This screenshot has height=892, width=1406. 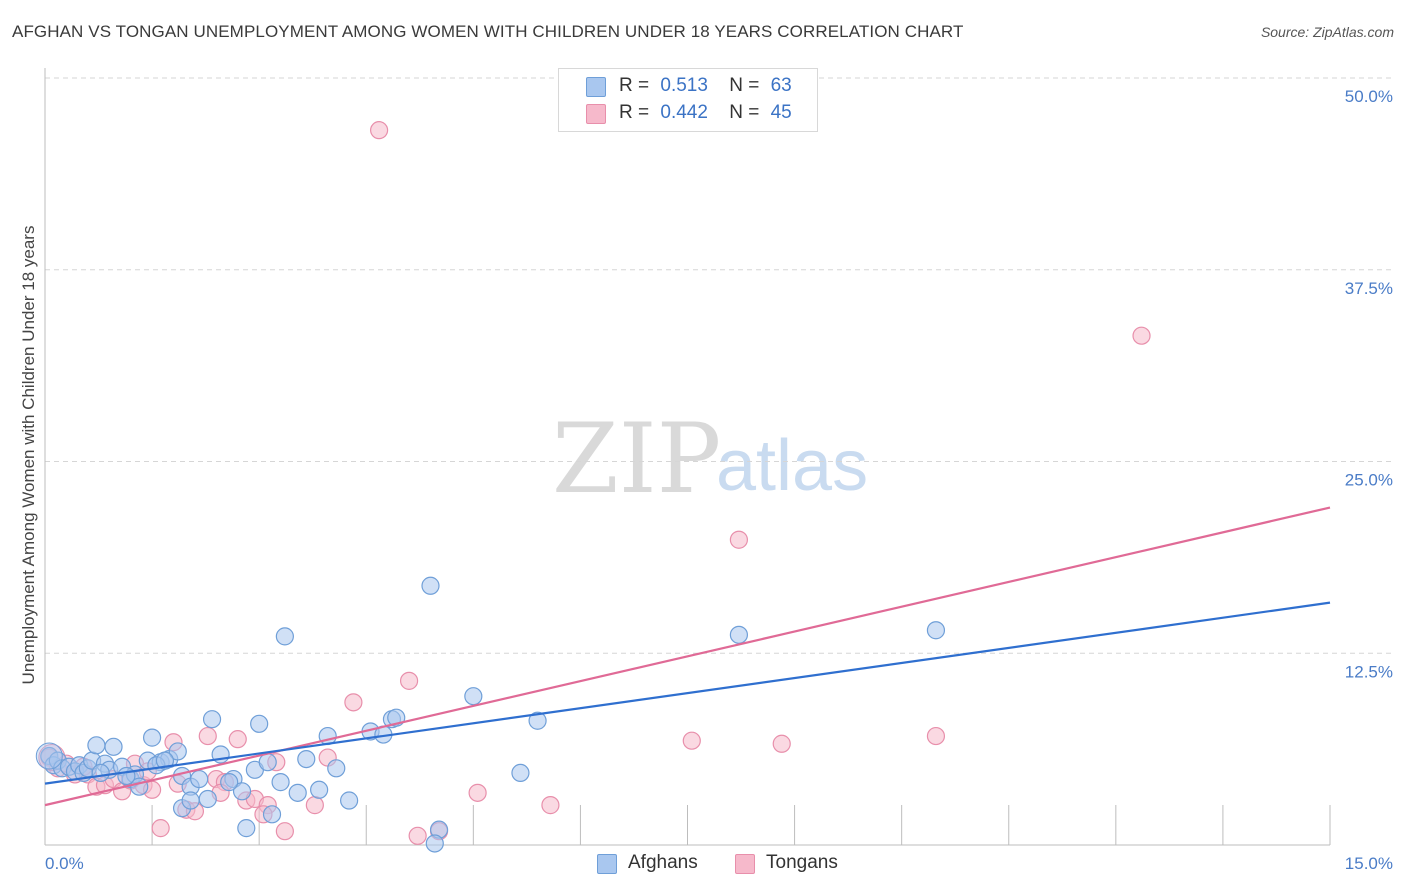 I want to click on y-tick-labels: 12.5% 25.0% 37.5% 50.0%, so click(x=1369, y=384).